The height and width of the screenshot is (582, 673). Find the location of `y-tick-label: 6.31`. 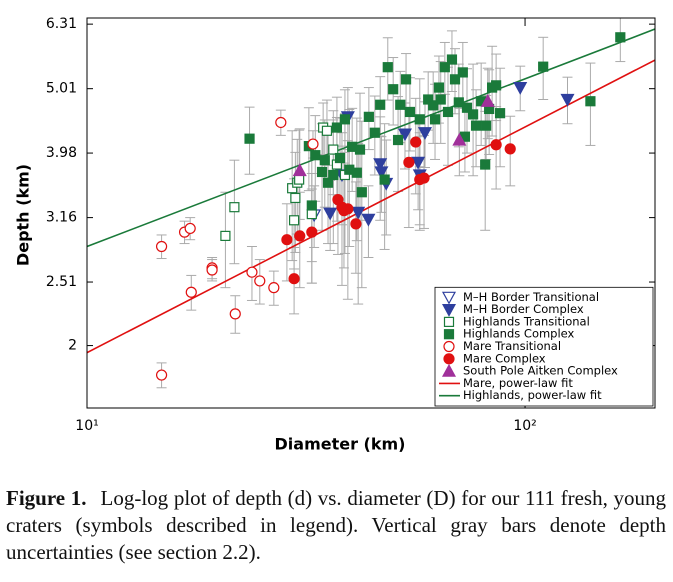

y-tick-label: 6.31 is located at coordinates (61, 24).